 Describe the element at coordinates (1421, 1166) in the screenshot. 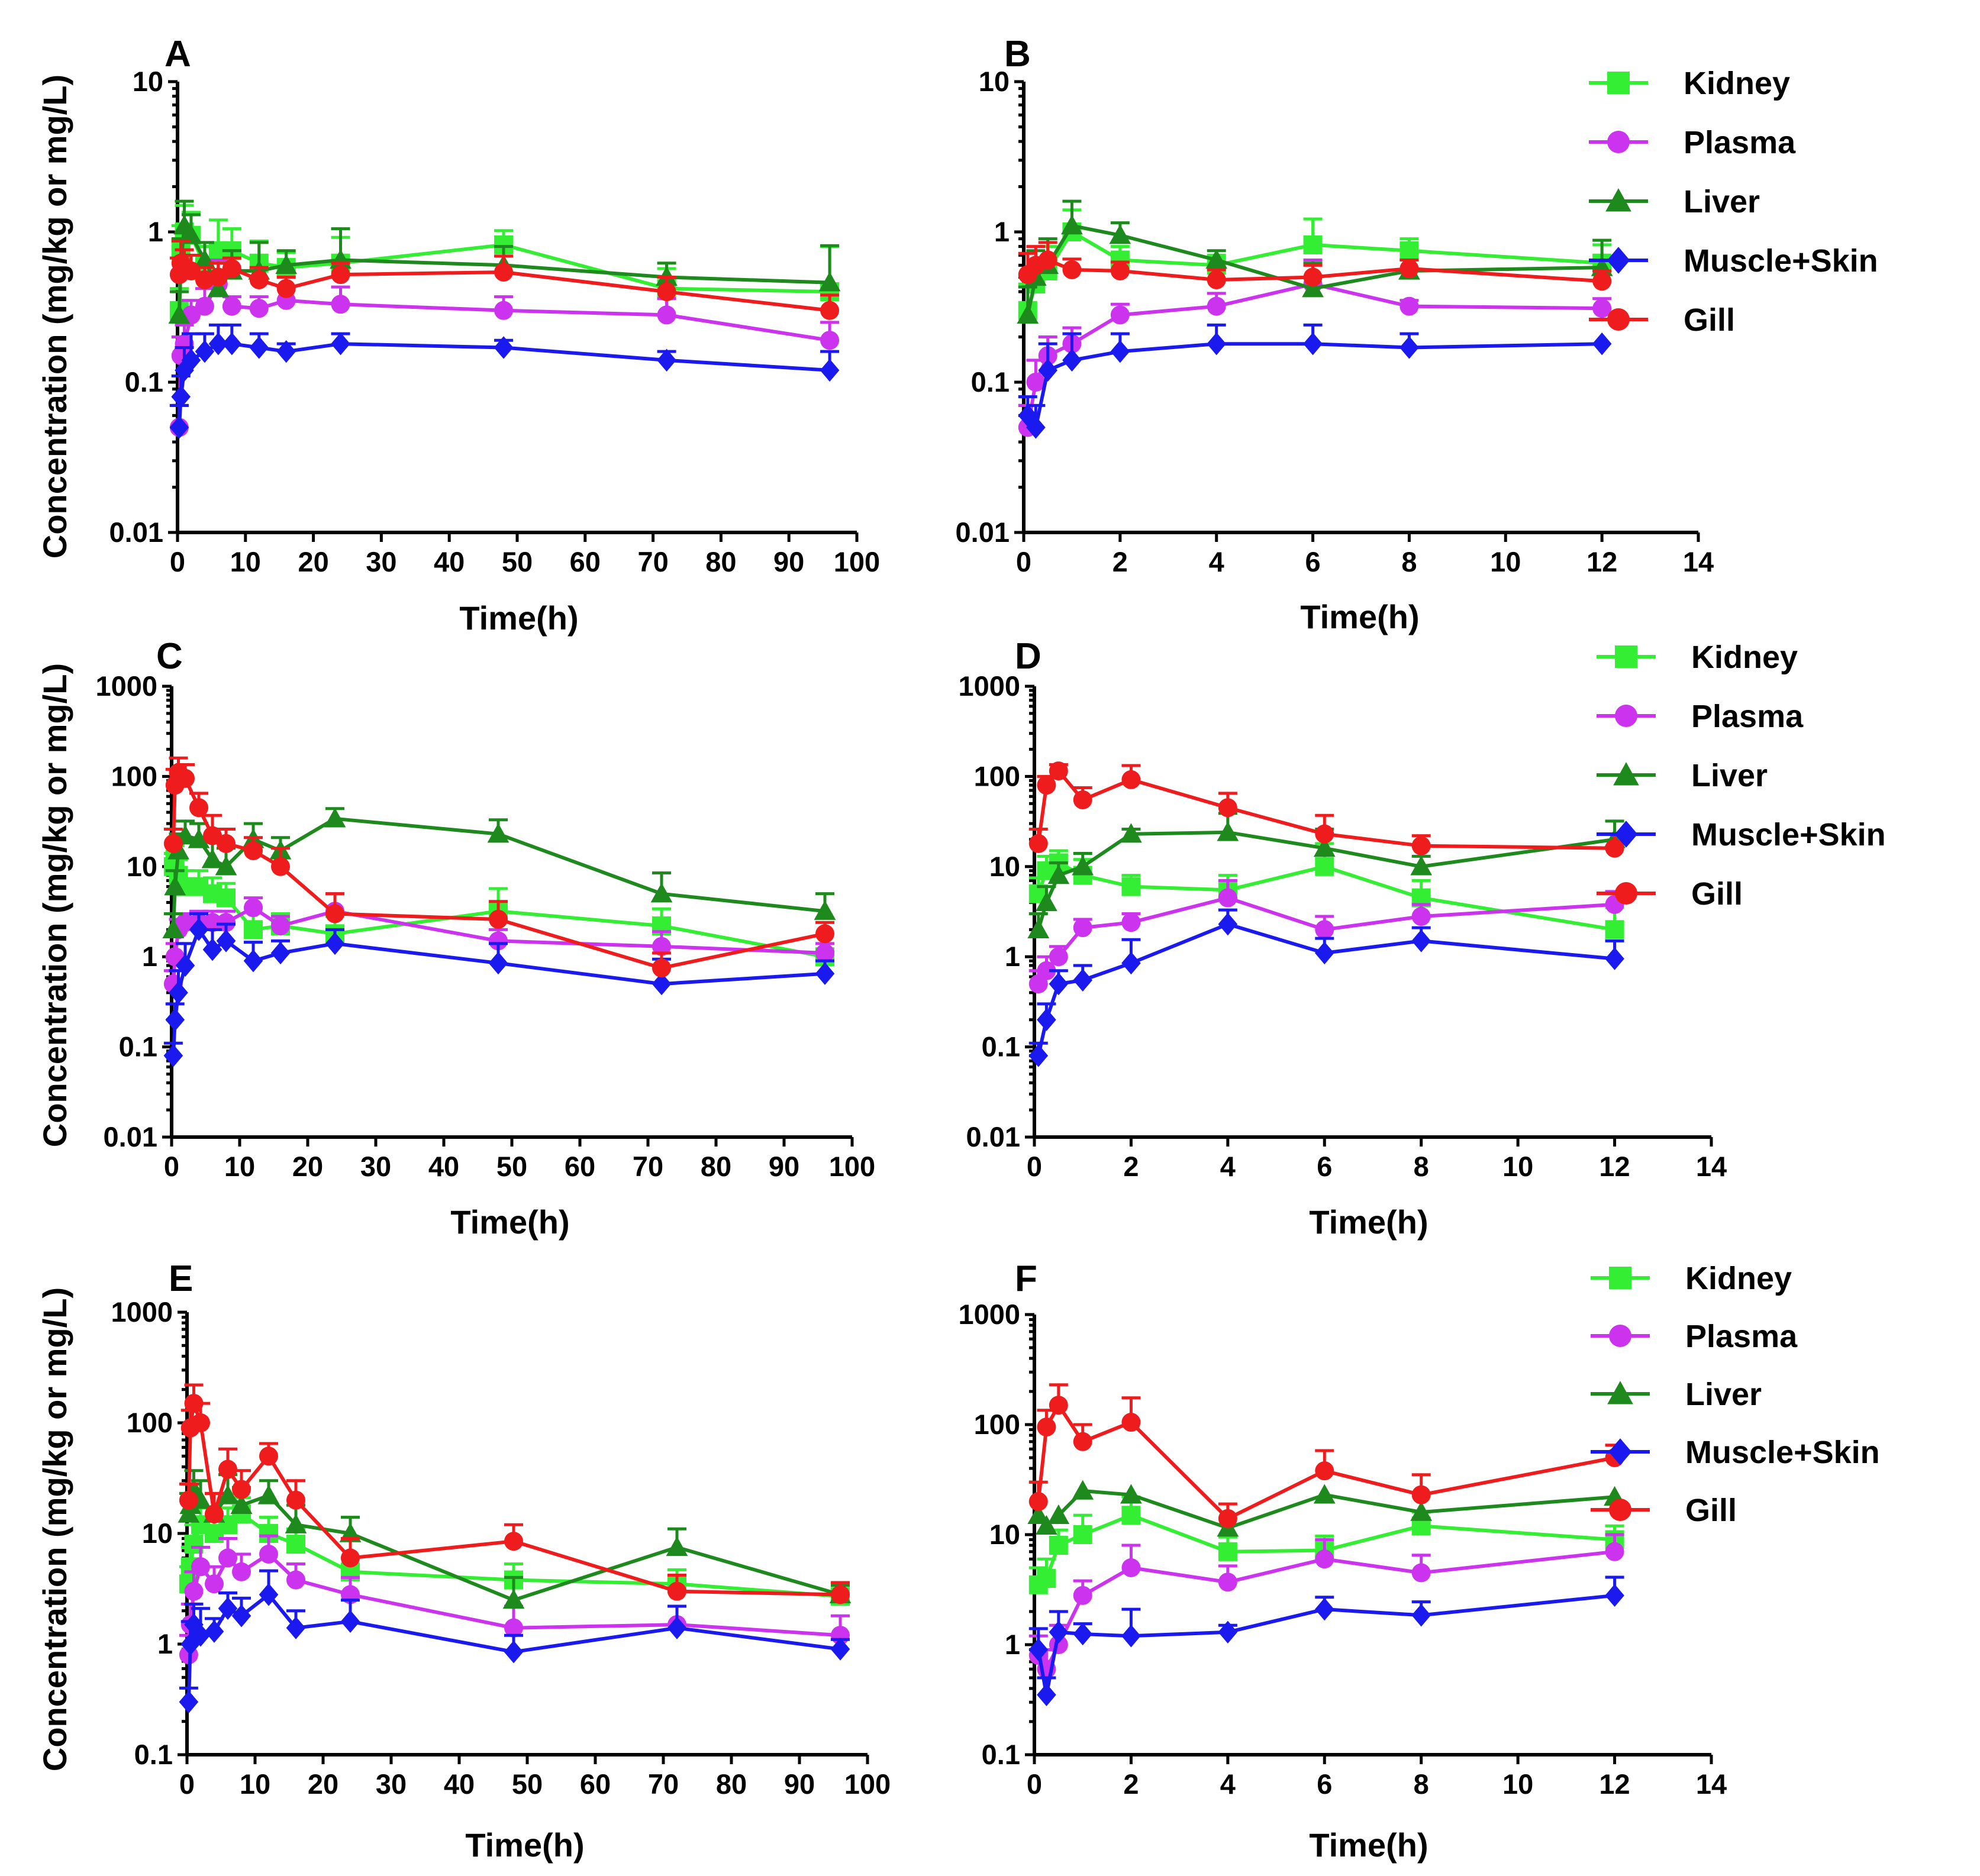

I see `panel-d-x-tick-label: 8` at that location.